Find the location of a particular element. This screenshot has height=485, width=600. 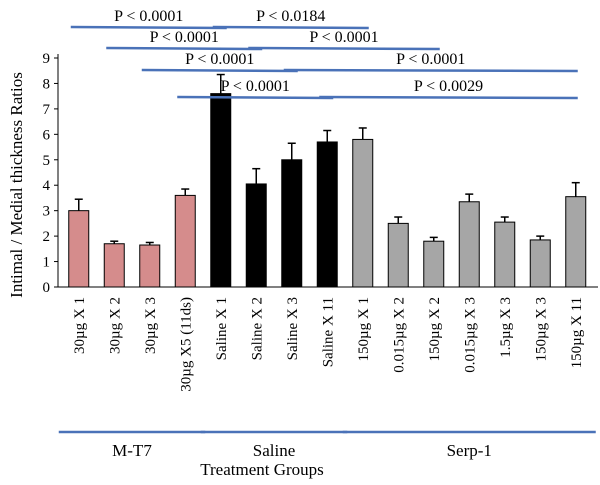

y-tick-label: 9 is located at coordinates (47, 59).